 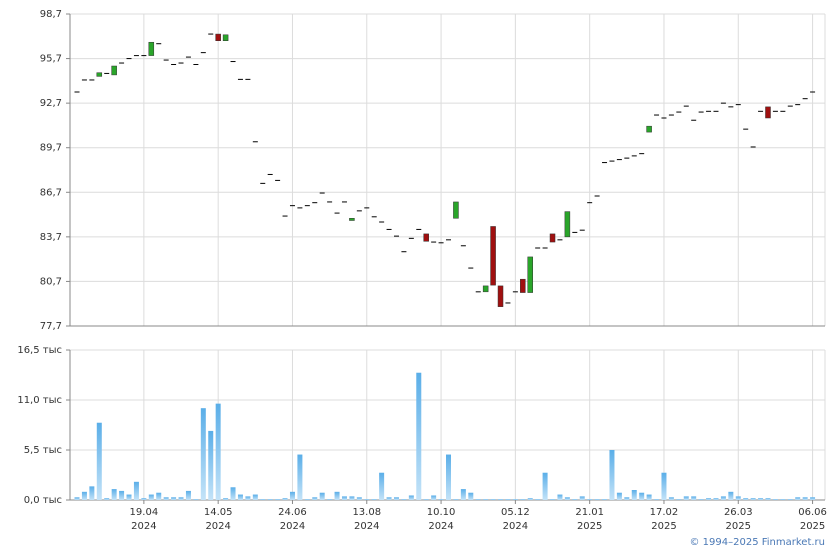 What do you see at coordinates (39, 350) in the screenshot?
I see `y-tick-label: 16,5 тыс` at bounding box center [39, 350].